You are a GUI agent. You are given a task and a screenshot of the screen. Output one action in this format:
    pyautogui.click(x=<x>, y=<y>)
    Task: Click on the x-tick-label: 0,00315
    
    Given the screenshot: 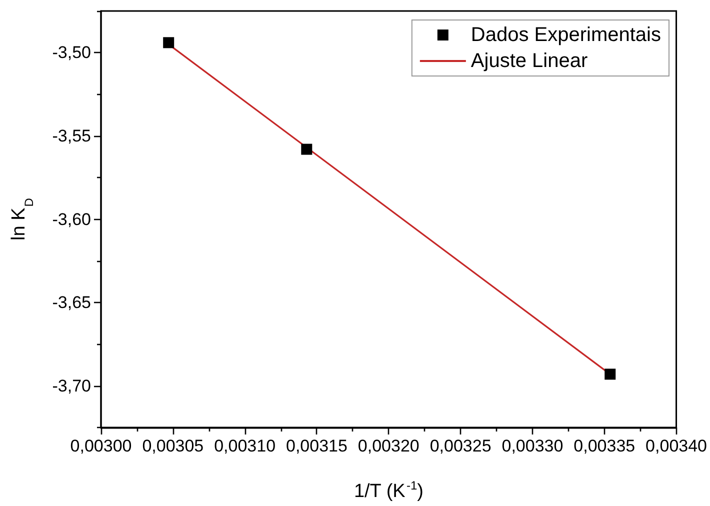 What is the action you would take?
    pyautogui.click(x=317, y=446)
    